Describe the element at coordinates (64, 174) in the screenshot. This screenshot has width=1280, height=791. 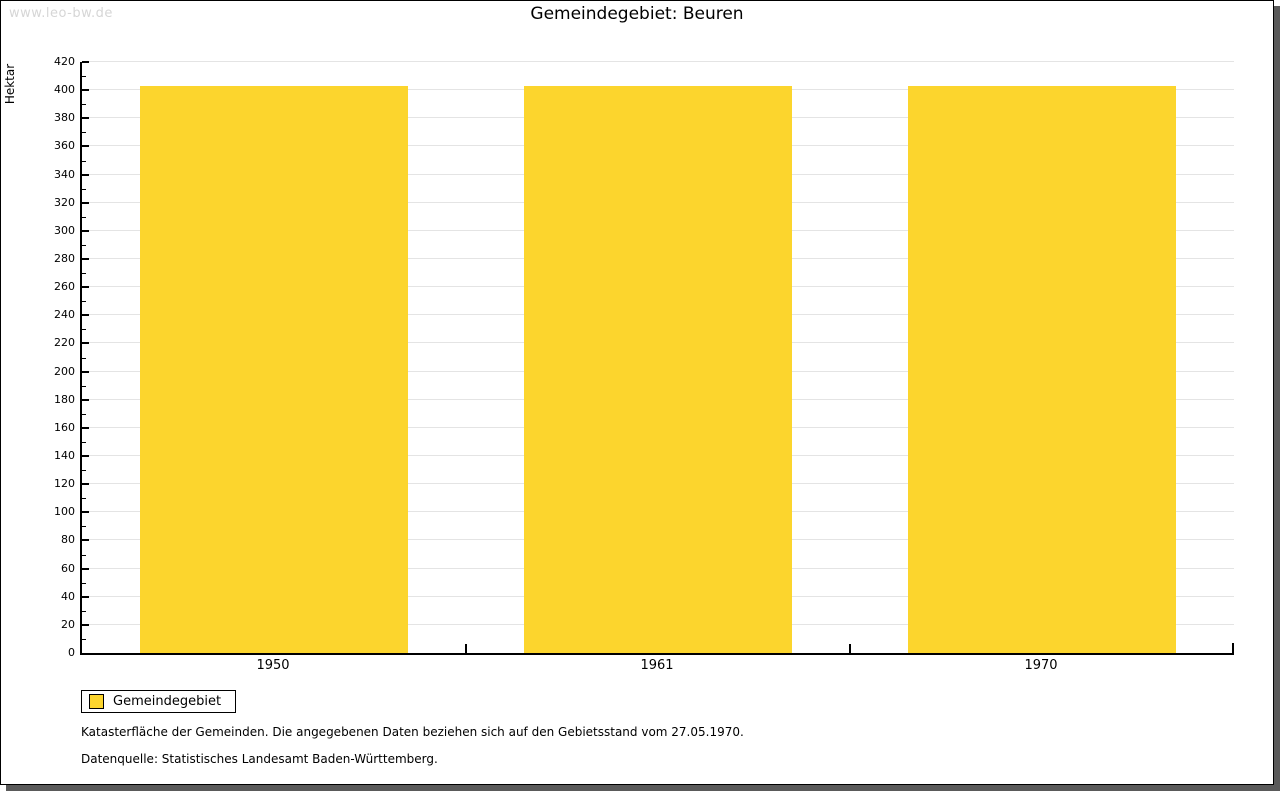
I see `y-axis-tick-label: 340` at that location.